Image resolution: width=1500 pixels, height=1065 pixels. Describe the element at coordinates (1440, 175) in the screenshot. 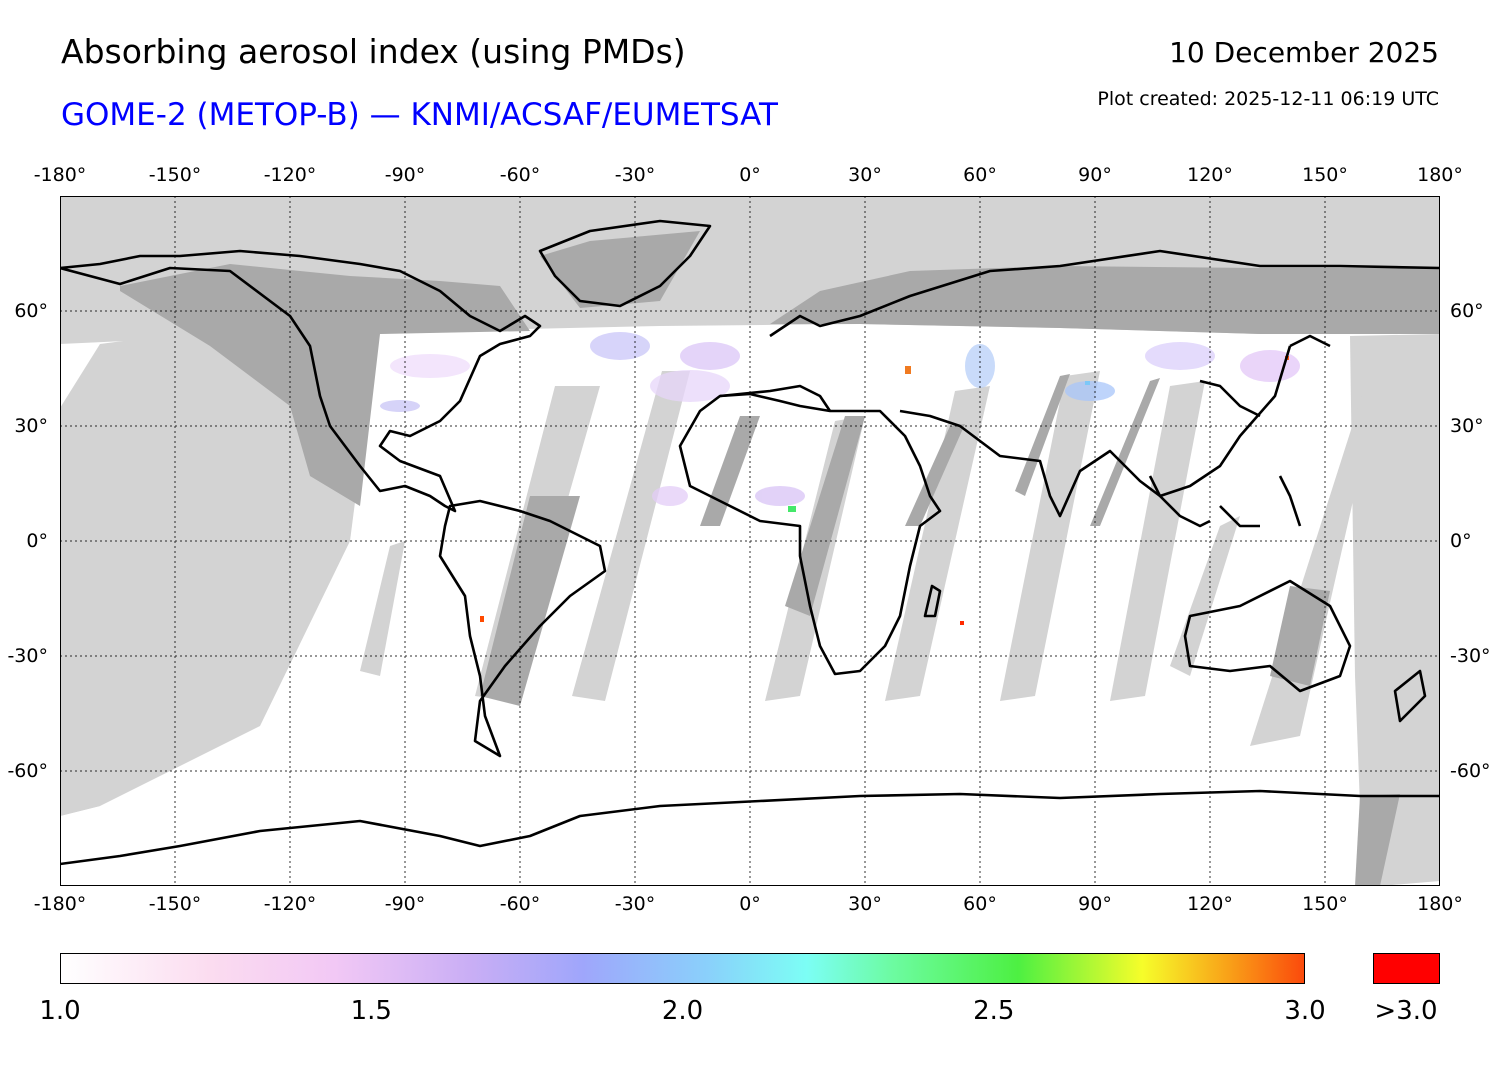

I see `lon-tick-label-top: 180°` at that location.